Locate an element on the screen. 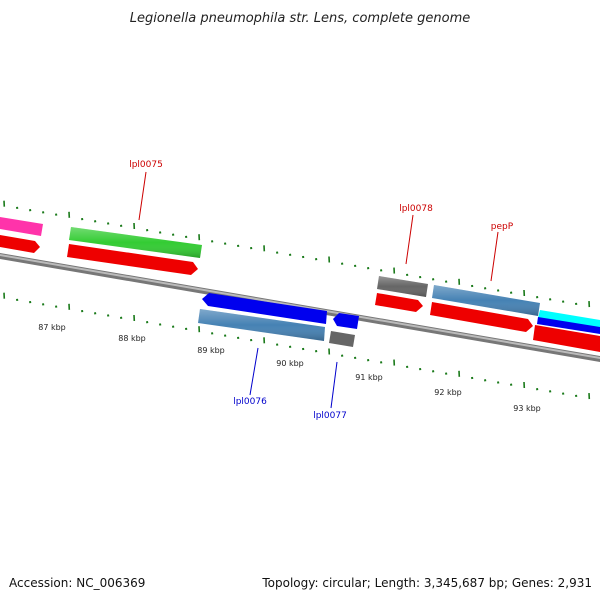 The width and height of the screenshot is (600, 600). gene-label-lpl0077: lpl0077 is located at coordinates (330, 416).